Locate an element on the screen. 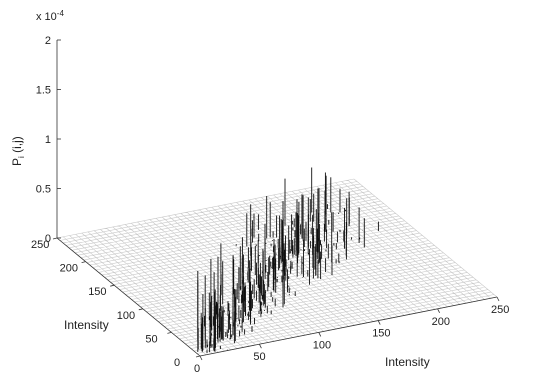  y-tick-label: 200 is located at coordinates (69, 269).